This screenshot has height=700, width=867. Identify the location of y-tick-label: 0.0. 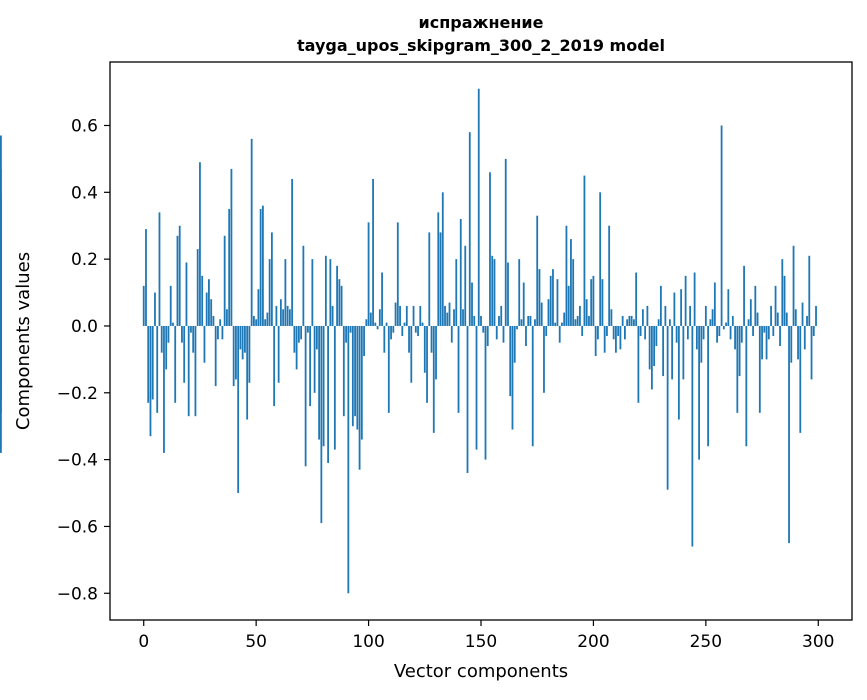
(84, 327).